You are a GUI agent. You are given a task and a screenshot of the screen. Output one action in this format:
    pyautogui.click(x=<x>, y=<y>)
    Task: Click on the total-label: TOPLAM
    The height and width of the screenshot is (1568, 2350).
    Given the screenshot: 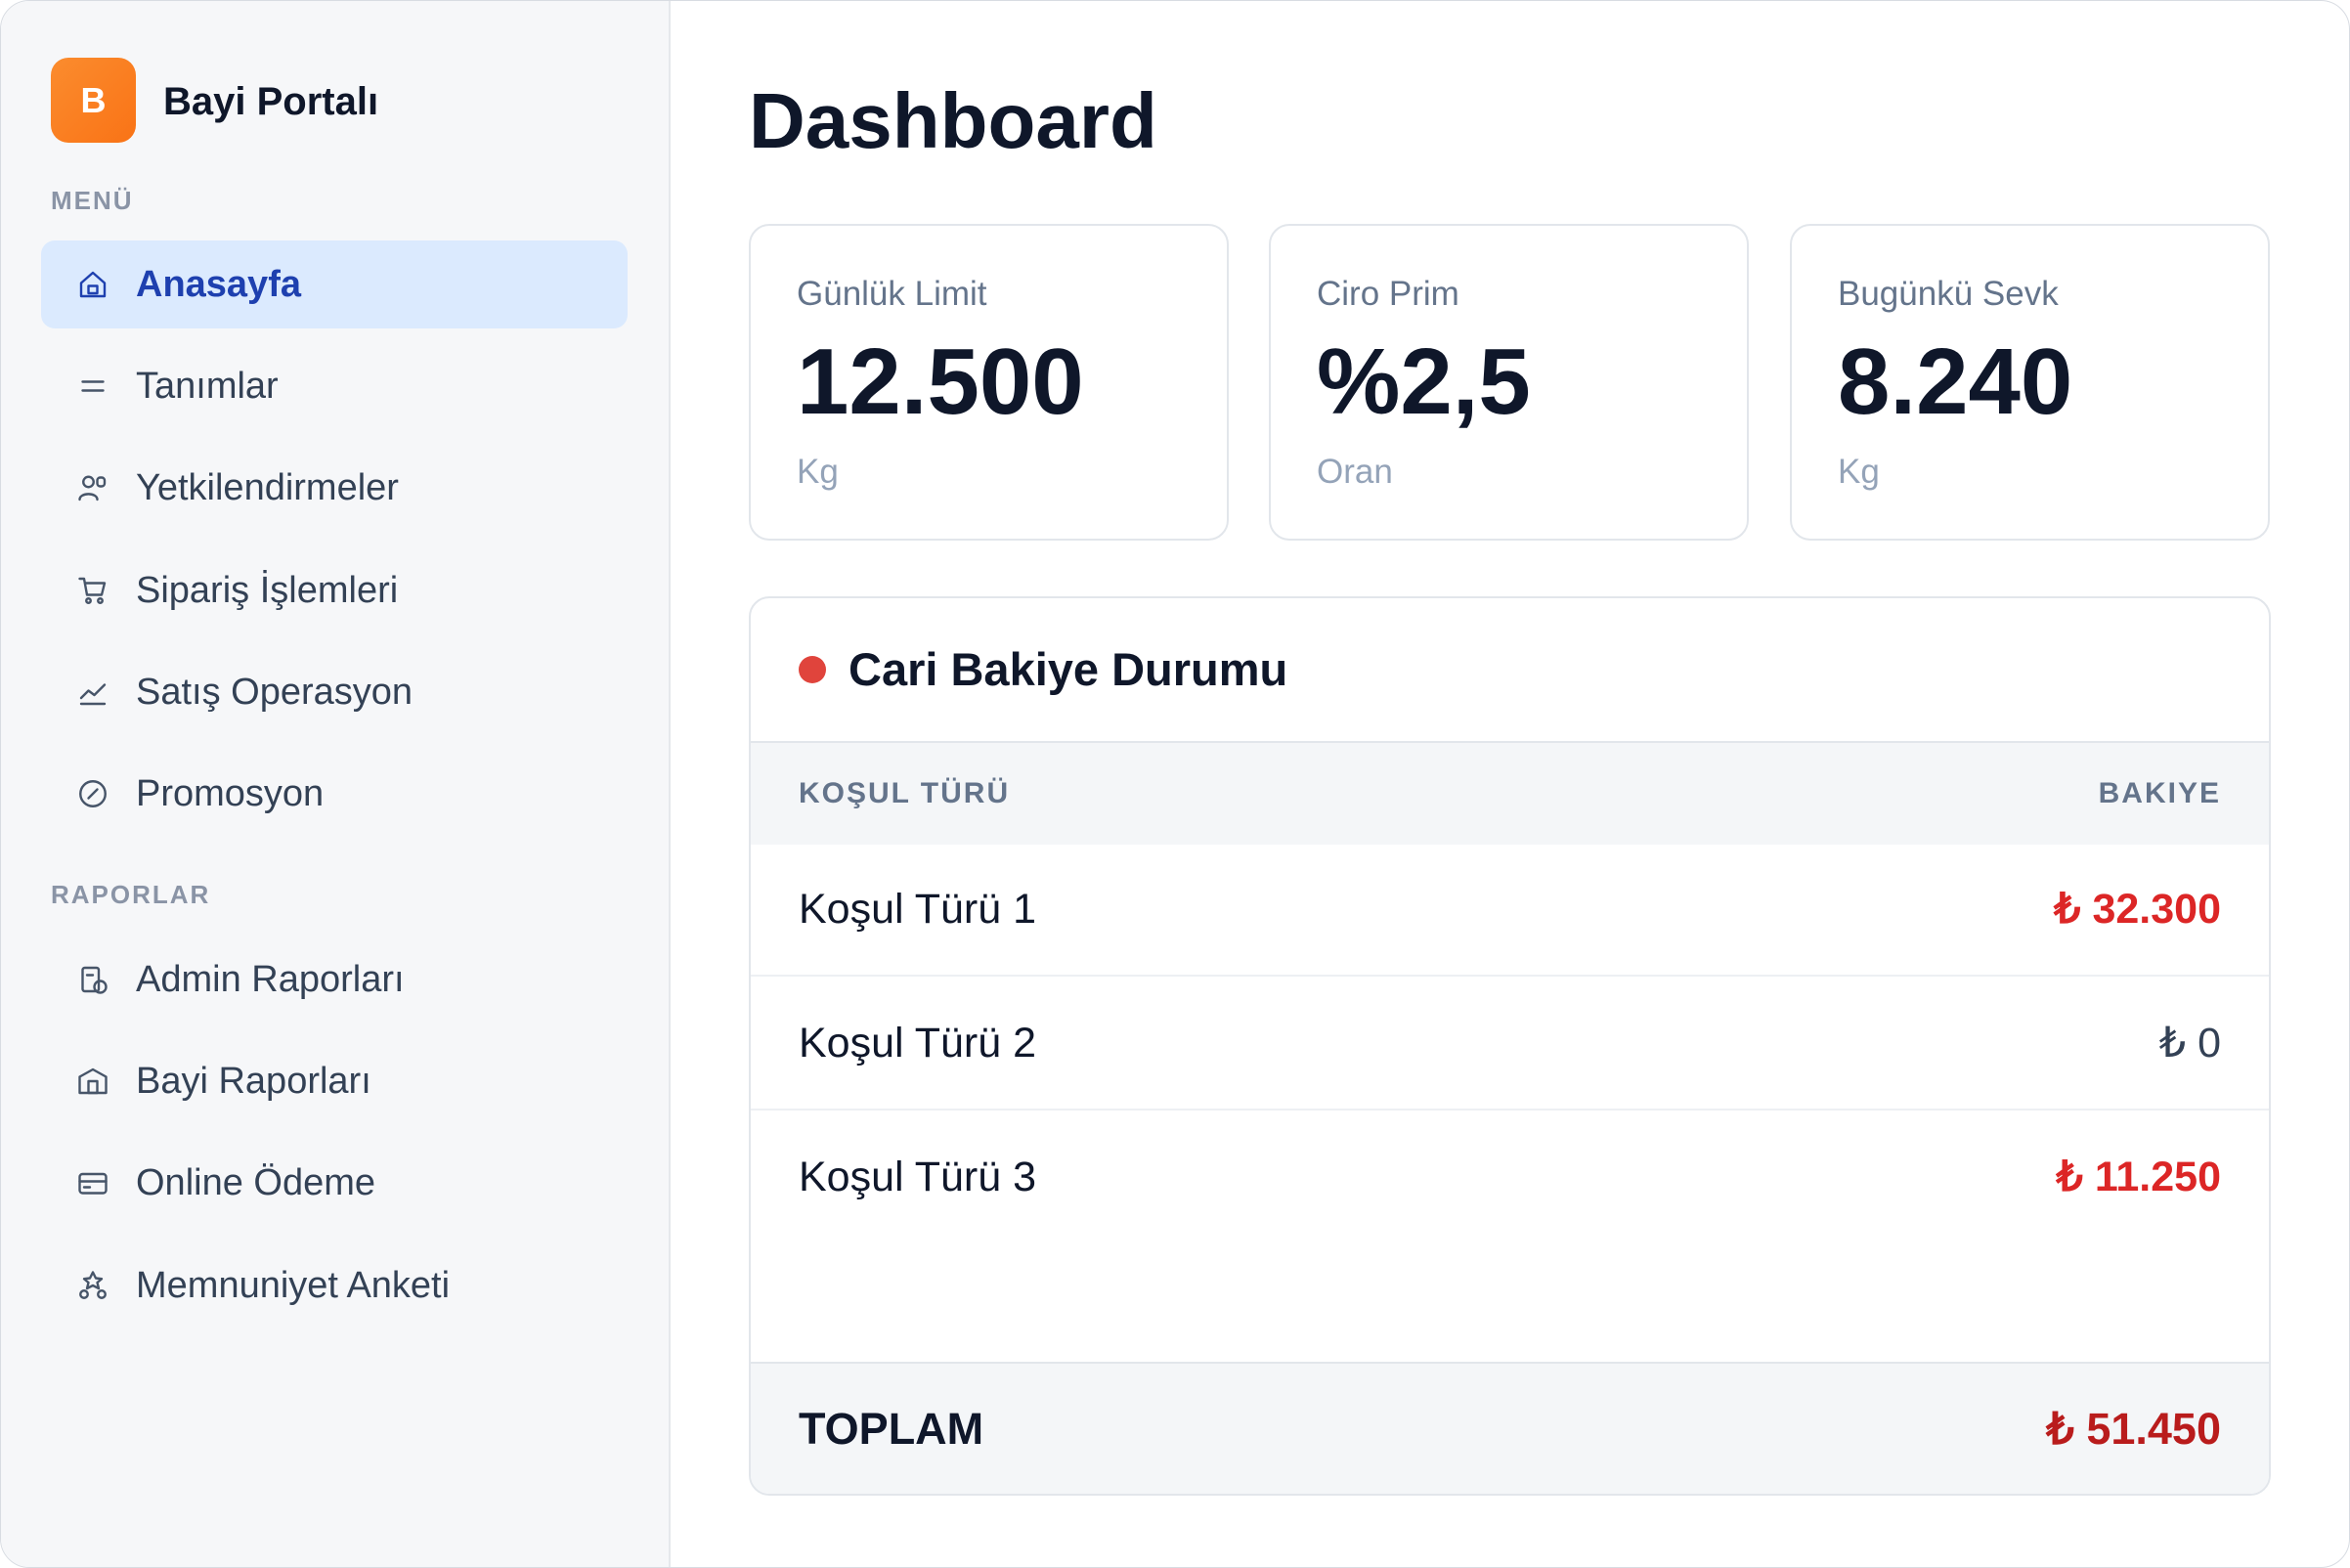 What is the action you would take?
    pyautogui.click(x=891, y=1429)
    